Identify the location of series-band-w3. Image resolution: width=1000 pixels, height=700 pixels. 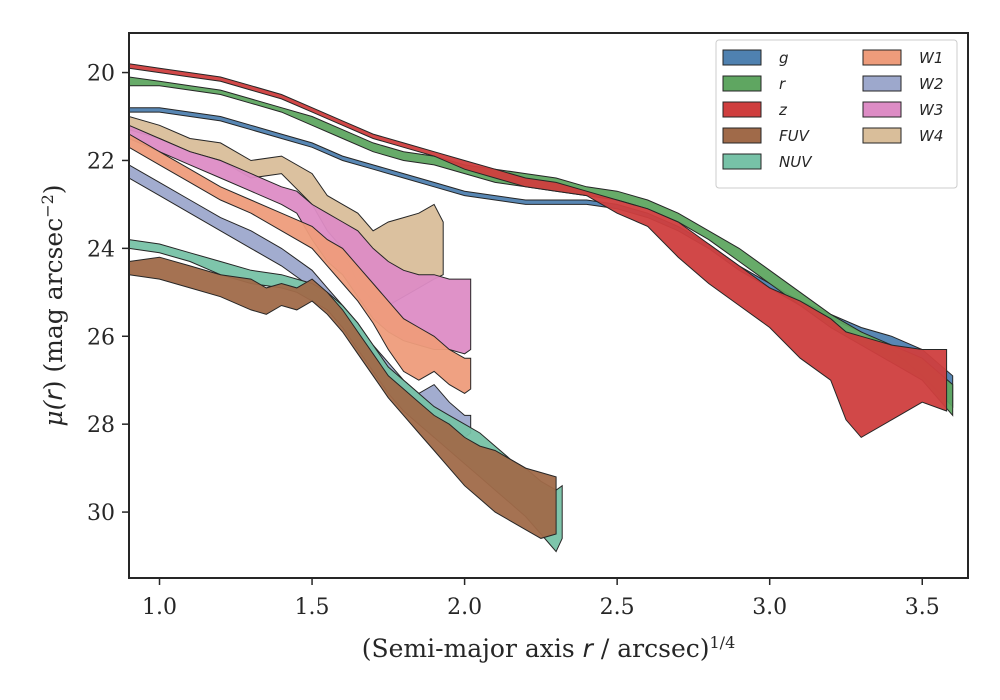
(300, 239).